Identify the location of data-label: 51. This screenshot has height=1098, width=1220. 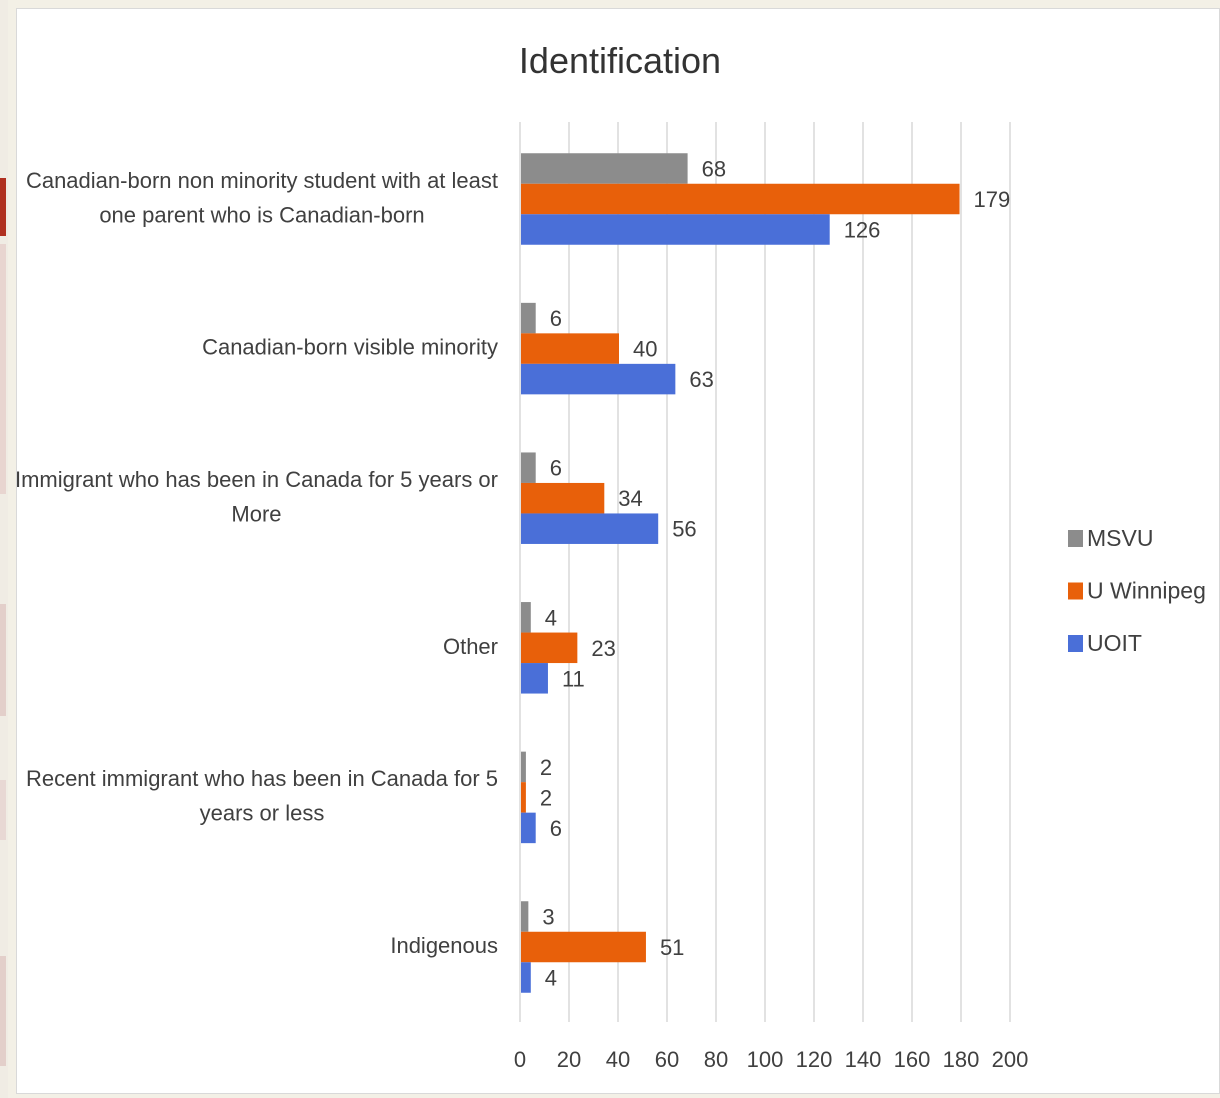
(672, 947).